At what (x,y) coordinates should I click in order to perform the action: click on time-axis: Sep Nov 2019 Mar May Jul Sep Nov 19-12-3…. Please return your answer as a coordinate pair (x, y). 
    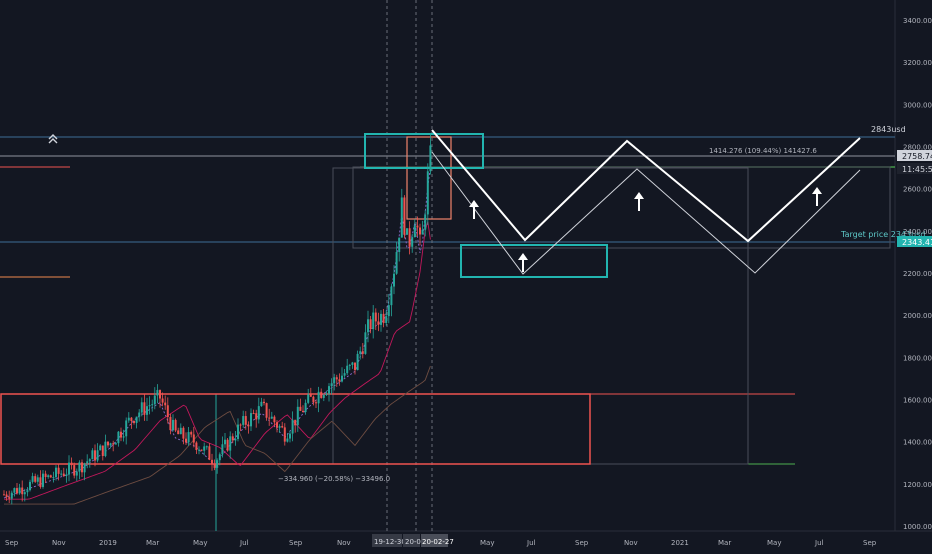
    Looking at the image, I should click on (441, 540).